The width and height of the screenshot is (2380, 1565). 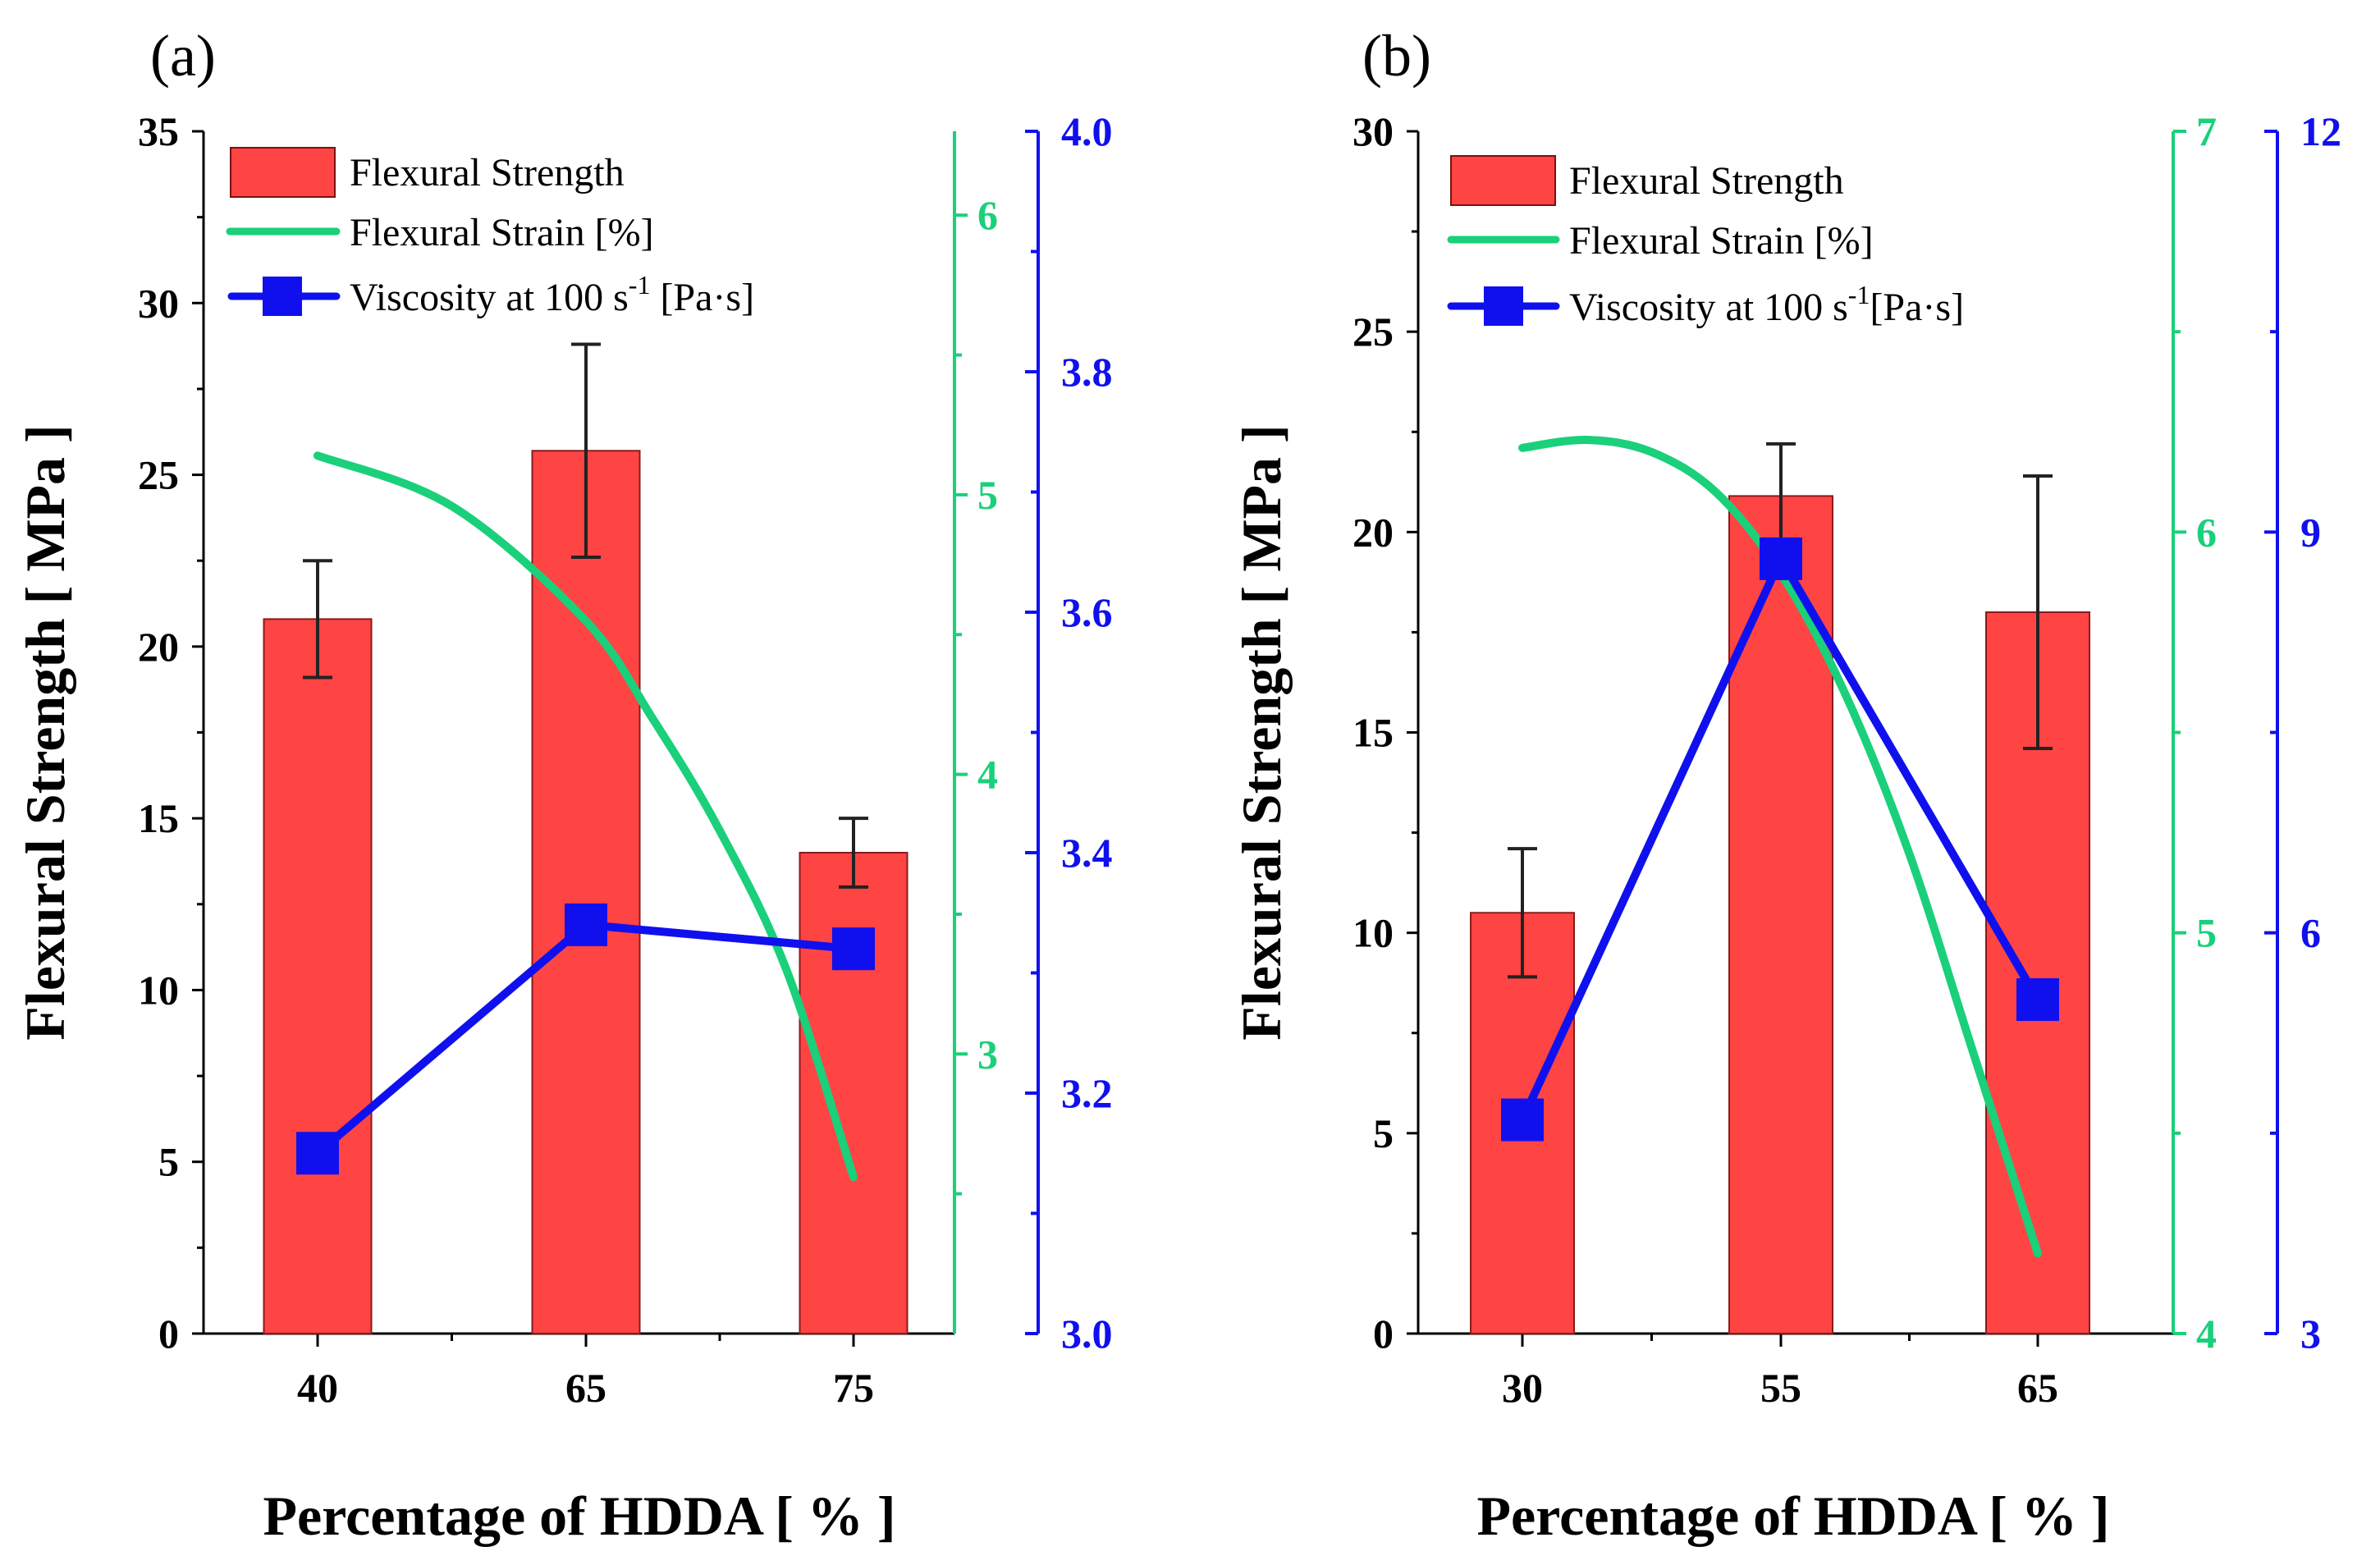 What do you see at coordinates (183, 56) in the screenshot?
I see `panel-label-a: (a)` at bounding box center [183, 56].